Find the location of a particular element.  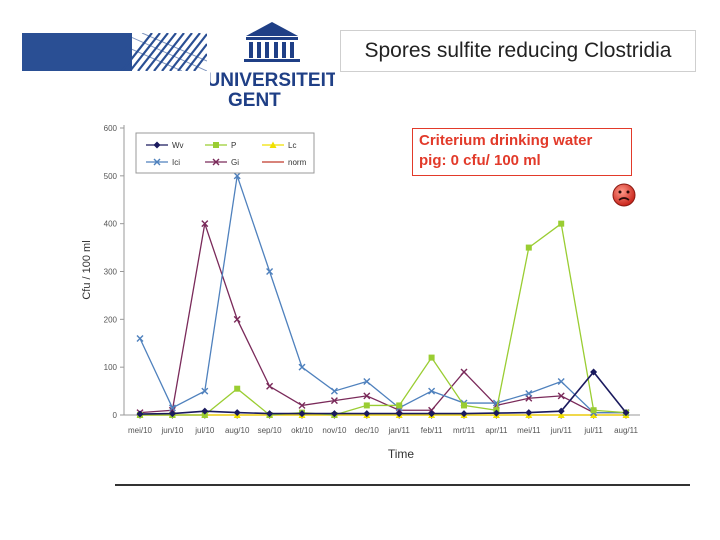

y-tick-label: 100 is located at coordinates (111, 367).